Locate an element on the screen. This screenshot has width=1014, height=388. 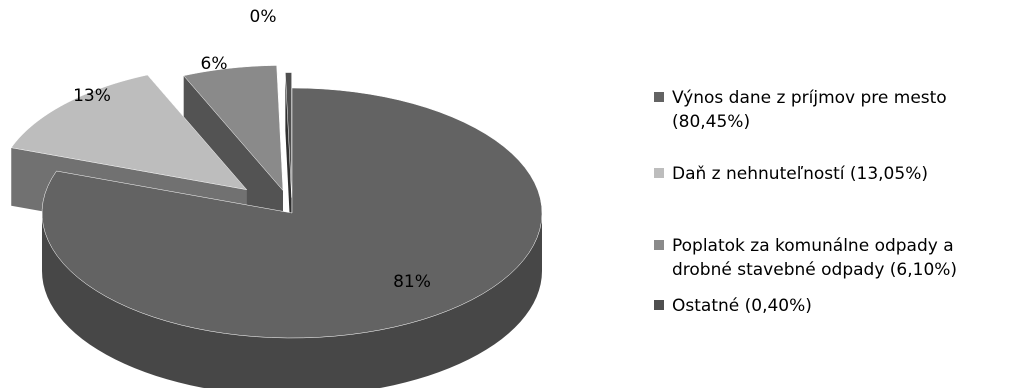
legend-label-dan: Daň z nehnuteľností (13,05%) is located at coordinates (800, 174).